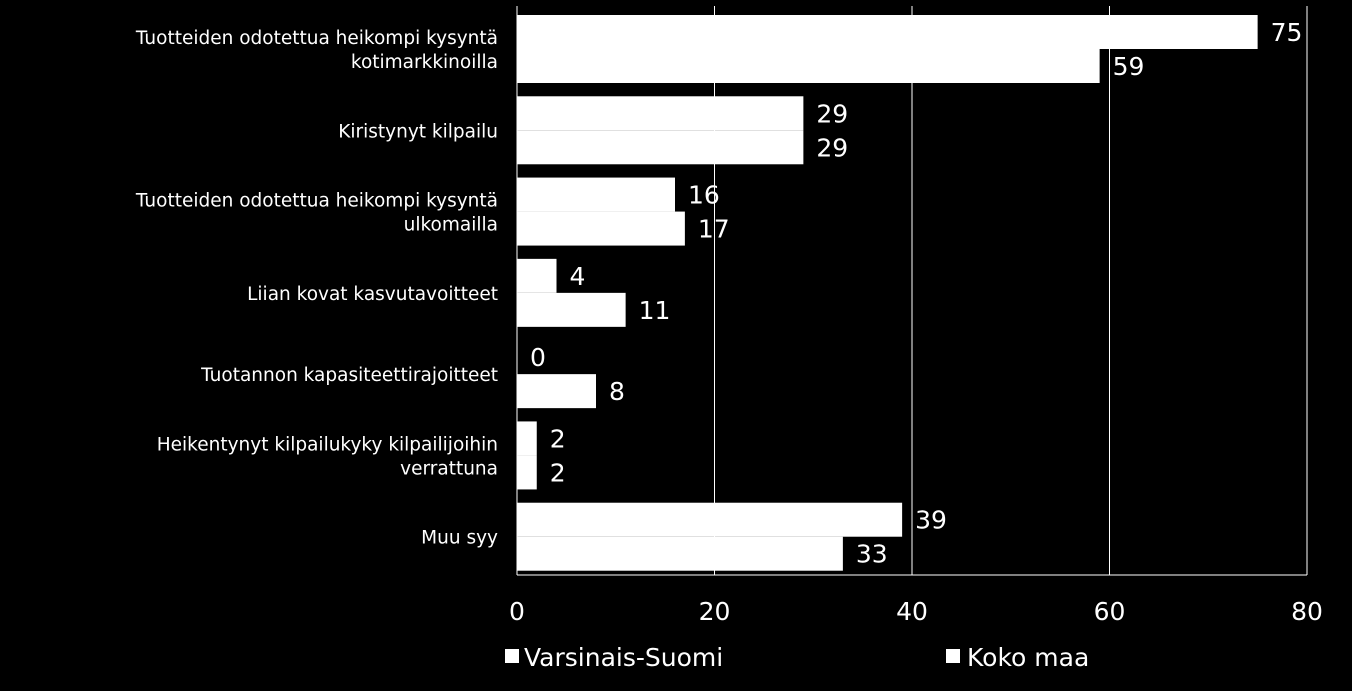 This screenshot has width=1352, height=691. I want to click on legend-label: Koko maa, so click(1028, 657).